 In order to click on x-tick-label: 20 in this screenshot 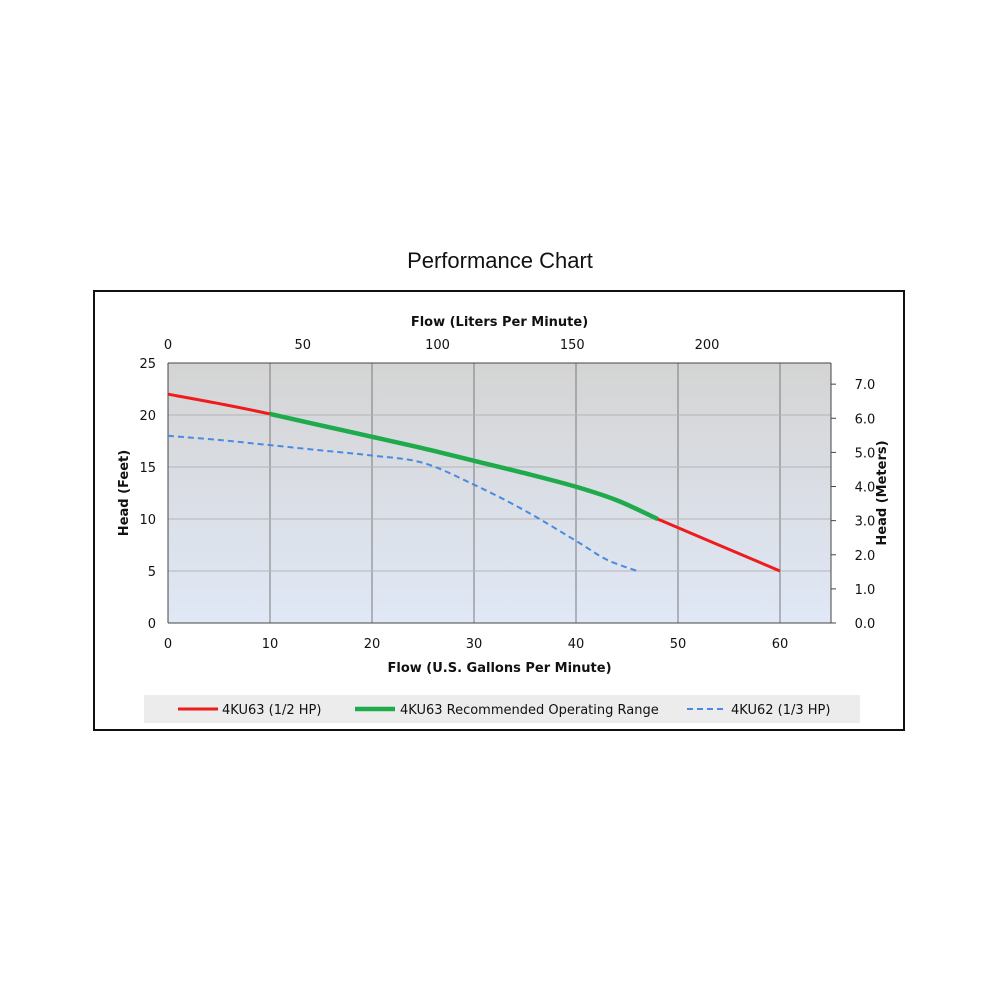, I will do `click(372, 644)`.